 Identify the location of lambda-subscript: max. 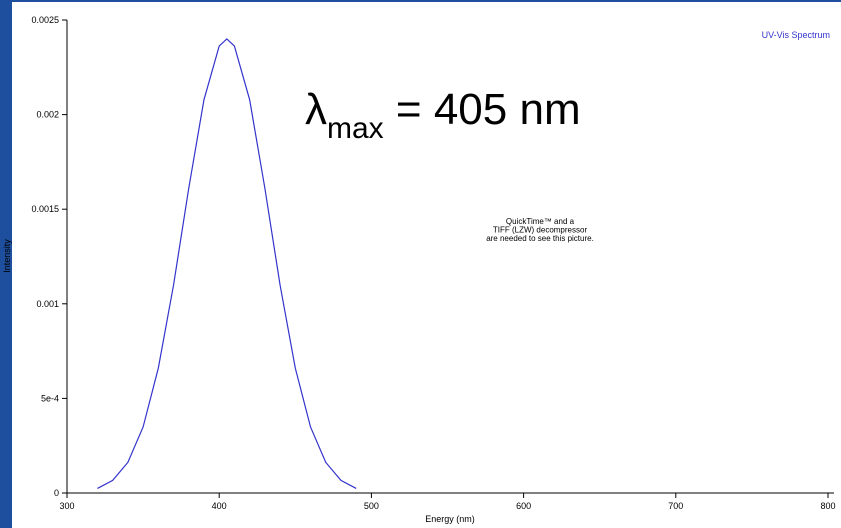
(355, 128).